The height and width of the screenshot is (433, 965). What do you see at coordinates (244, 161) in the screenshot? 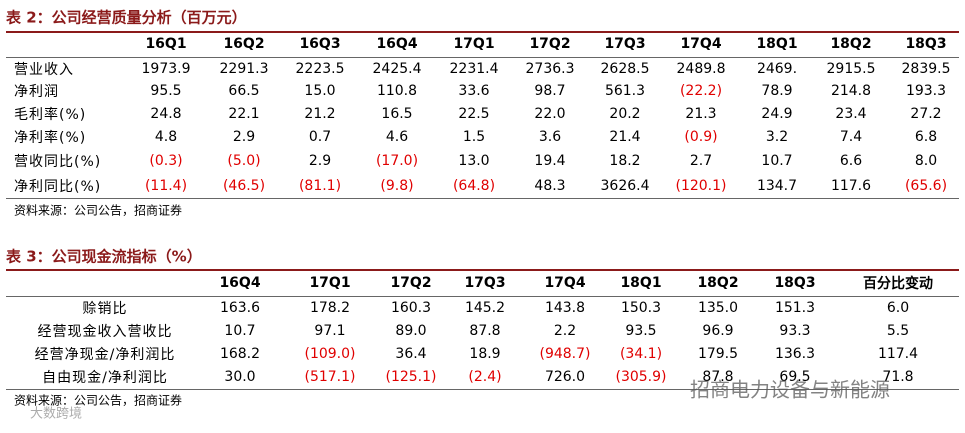
I see `cell: (5.0)` at bounding box center [244, 161].